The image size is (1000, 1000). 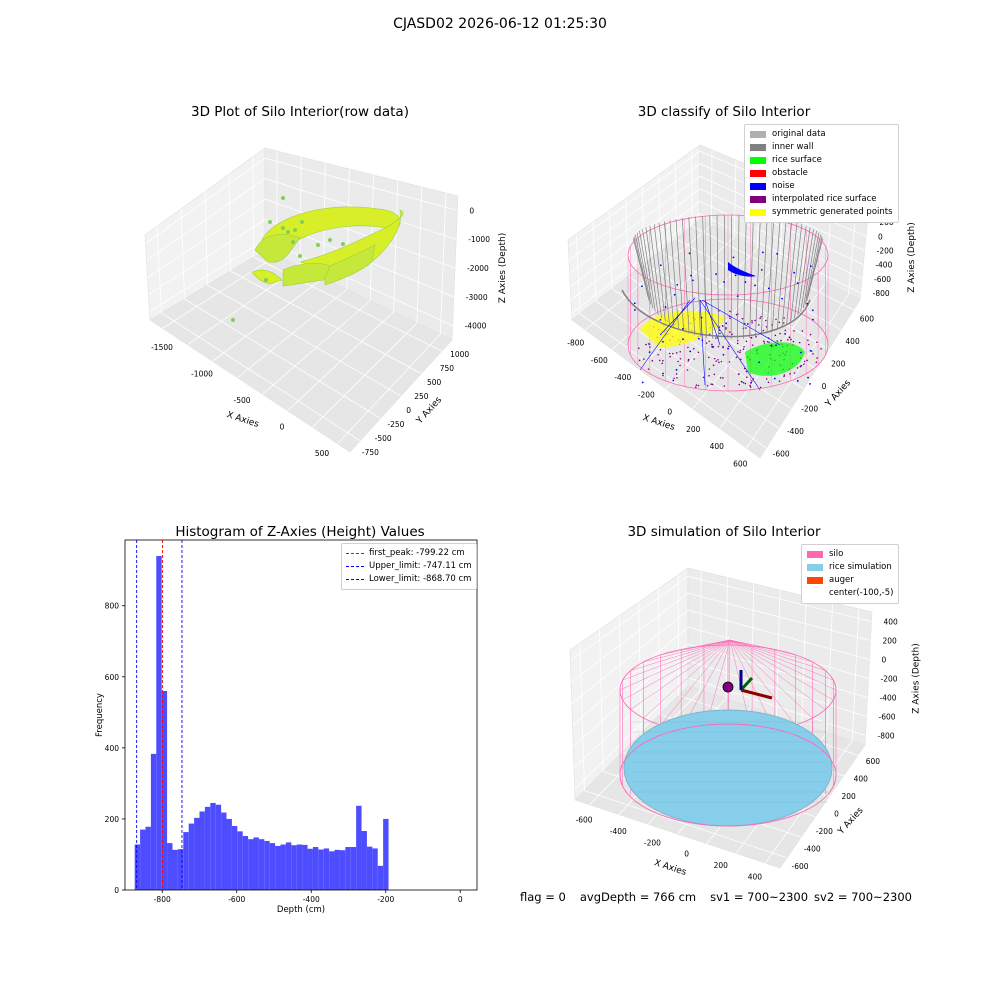 What do you see at coordinates (476, 326) in the screenshot?
I see `raw-ztick-label: -4000` at bounding box center [476, 326].